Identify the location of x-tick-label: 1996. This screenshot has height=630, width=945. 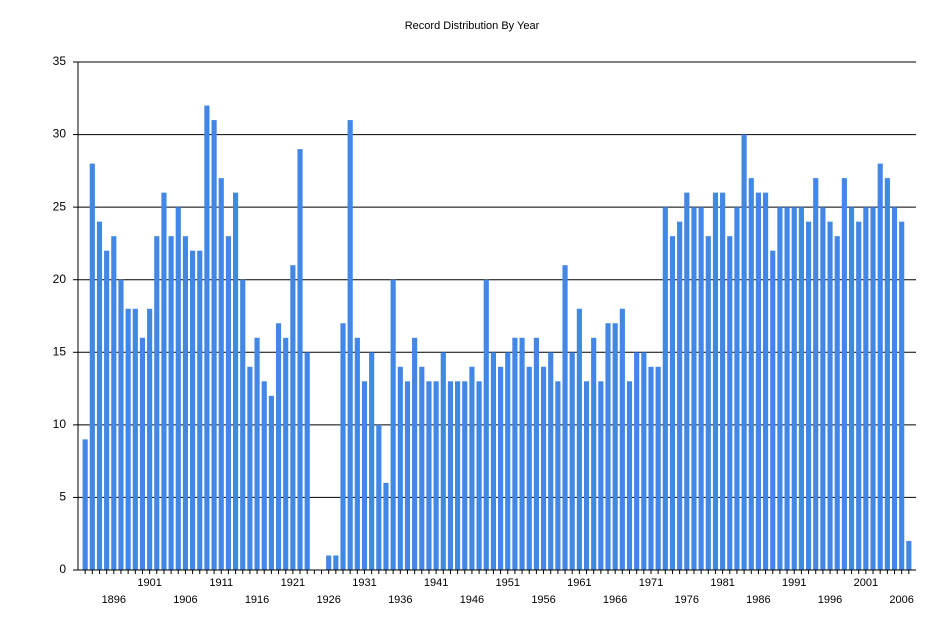
(830, 600).